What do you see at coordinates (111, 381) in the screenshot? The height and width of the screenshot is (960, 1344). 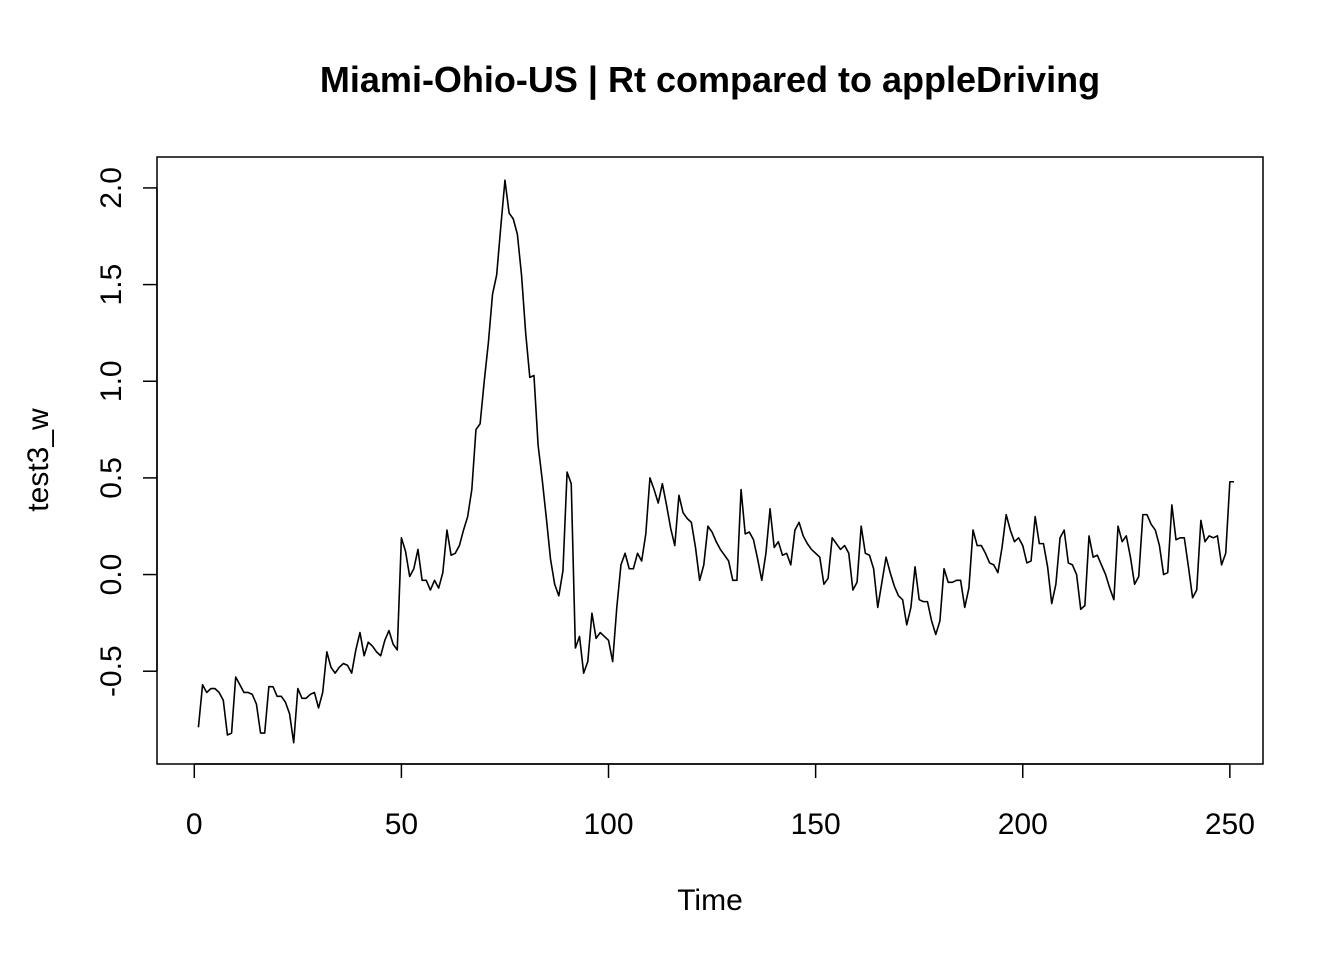 I see `y-tick-label: 1.0` at bounding box center [111, 381].